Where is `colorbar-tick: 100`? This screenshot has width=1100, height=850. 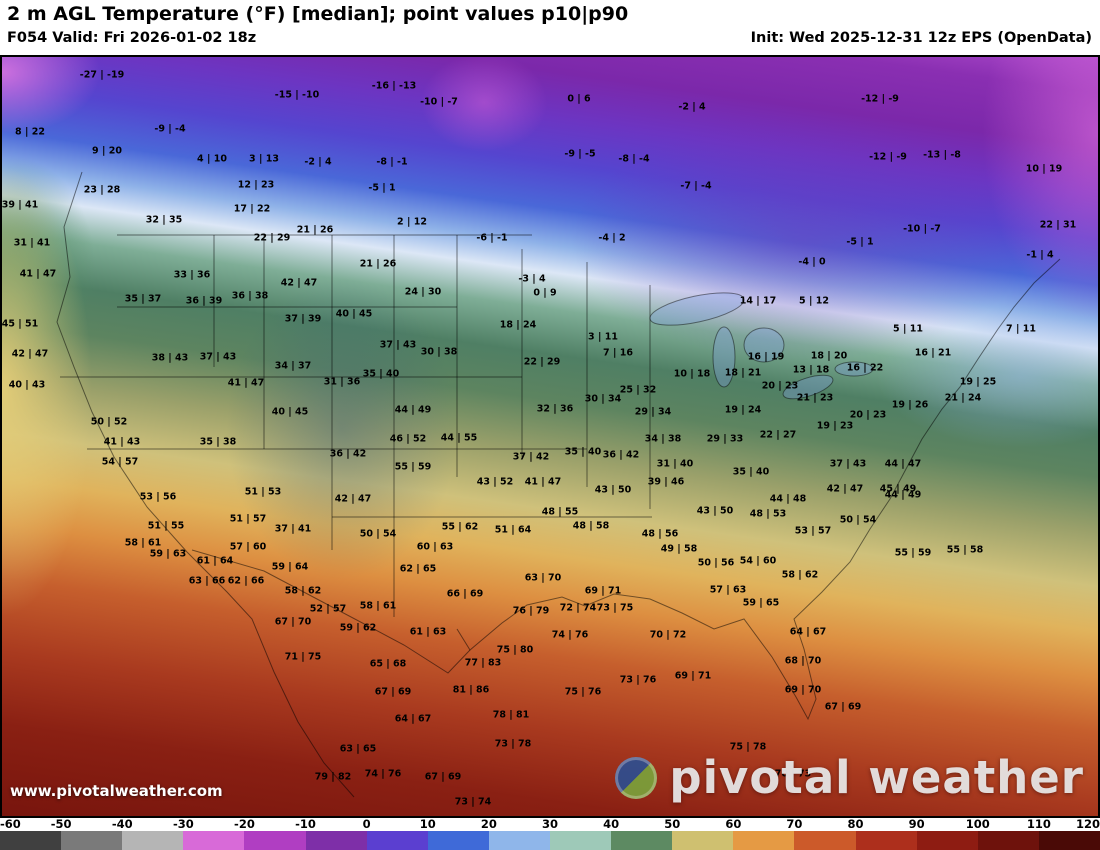 colorbar-tick: 100 is located at coordinates (977, 824).